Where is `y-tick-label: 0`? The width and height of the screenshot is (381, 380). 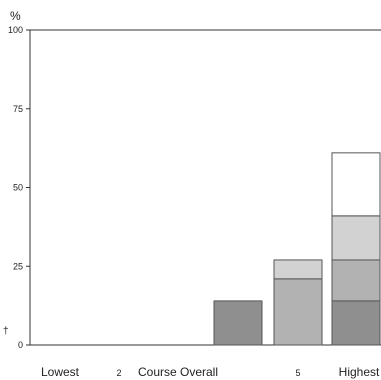
y-tick-label: 0 is located at coordinates (20, 345).